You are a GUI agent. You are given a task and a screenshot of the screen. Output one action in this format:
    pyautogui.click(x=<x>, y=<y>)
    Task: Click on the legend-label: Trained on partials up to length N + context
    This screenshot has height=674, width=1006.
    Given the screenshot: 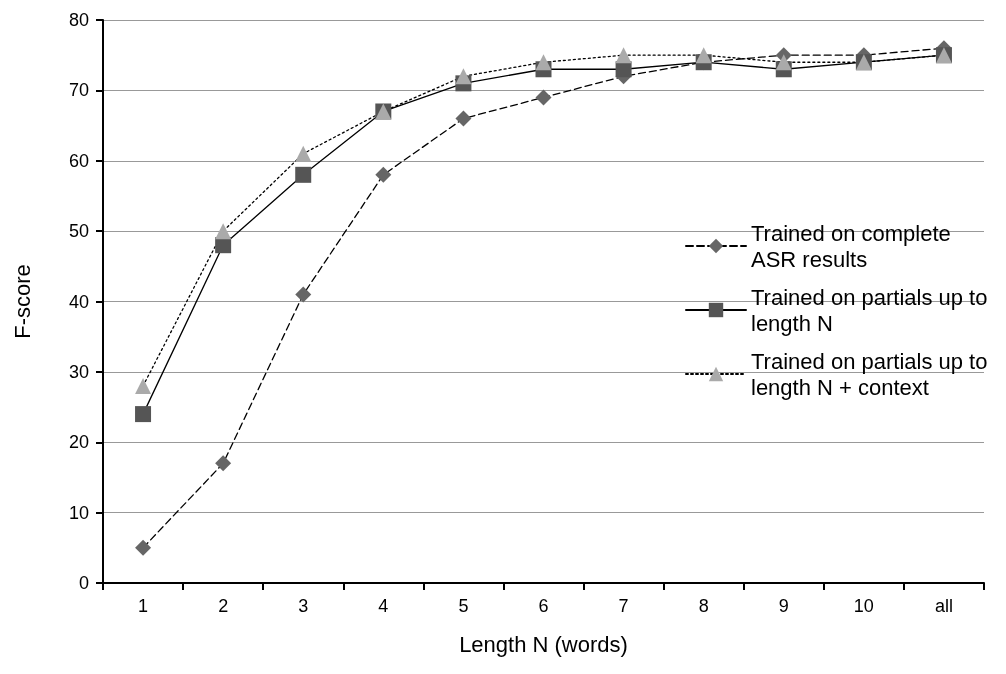 What is the action you would take?
    pyautogui.click(x=872, y=374)
    